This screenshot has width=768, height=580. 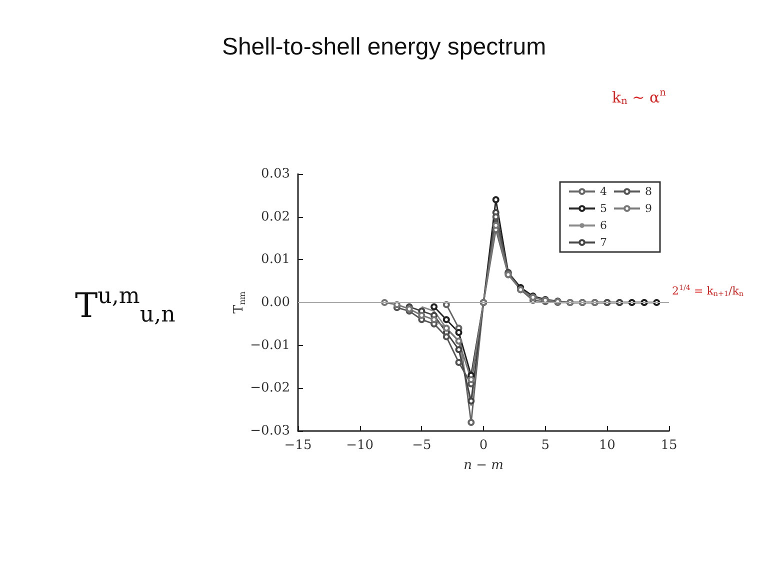 I want to click on y-tick-label: 0.00, so click(x=275, y=302).